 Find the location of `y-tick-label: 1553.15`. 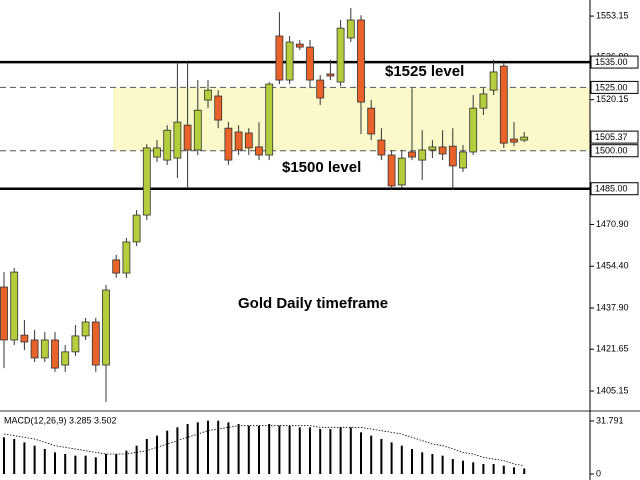

y-tick-label: 1553.15 is located at coordinates (612, 15).